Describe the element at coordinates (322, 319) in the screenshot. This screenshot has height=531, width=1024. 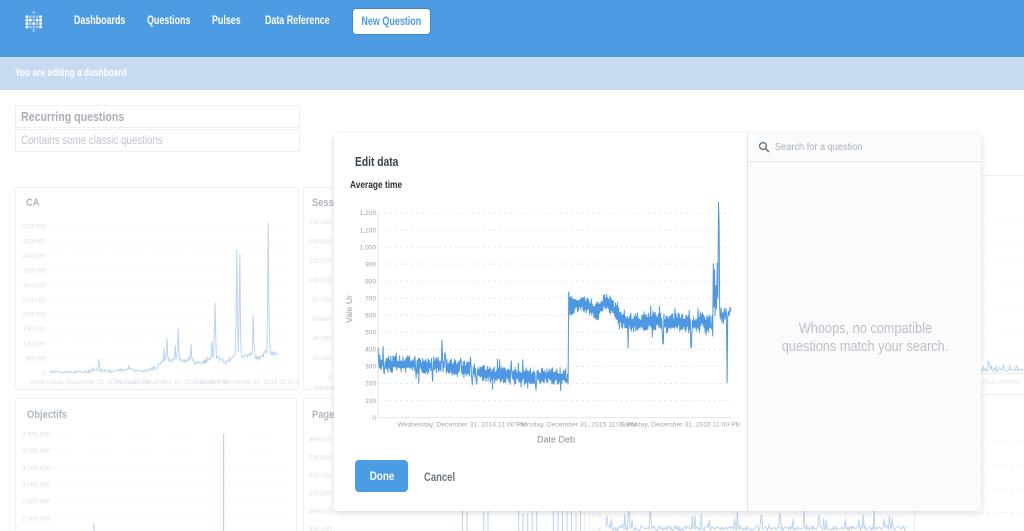
I see `svg-text: 60,000` at that location.